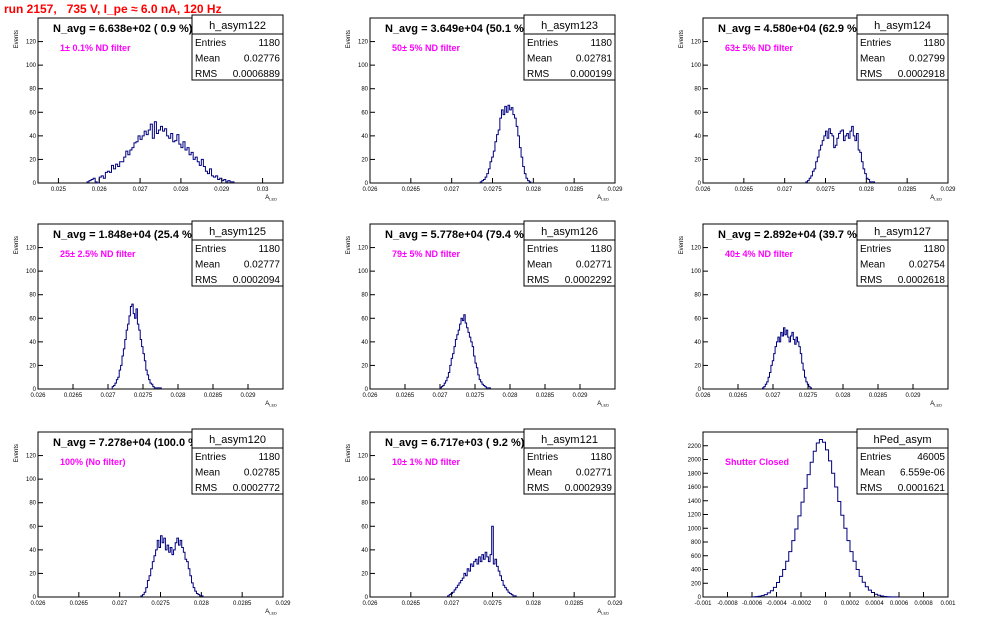 The image size is (996, 622). What do you see at coordinates (948, 604) in the screenshot?
I see `x-tick-label: 0.001` at bounding box center [948, 604].